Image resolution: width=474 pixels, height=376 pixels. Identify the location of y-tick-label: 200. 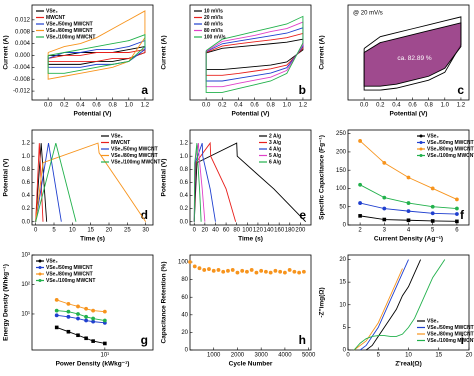
(341, 153).